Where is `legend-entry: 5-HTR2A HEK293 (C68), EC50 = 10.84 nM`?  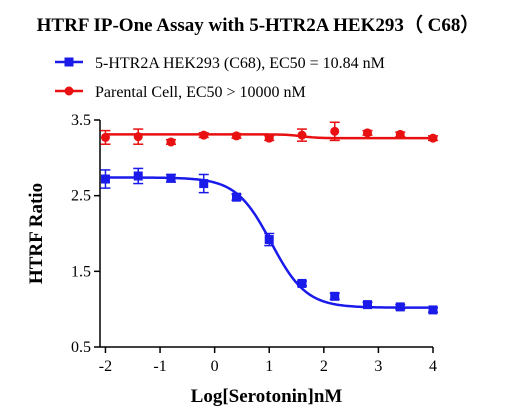 legend-entry: 5-HTR2A HEK293 (C68), EC50 = 10.84 nM is located at coordinates (220, 63).